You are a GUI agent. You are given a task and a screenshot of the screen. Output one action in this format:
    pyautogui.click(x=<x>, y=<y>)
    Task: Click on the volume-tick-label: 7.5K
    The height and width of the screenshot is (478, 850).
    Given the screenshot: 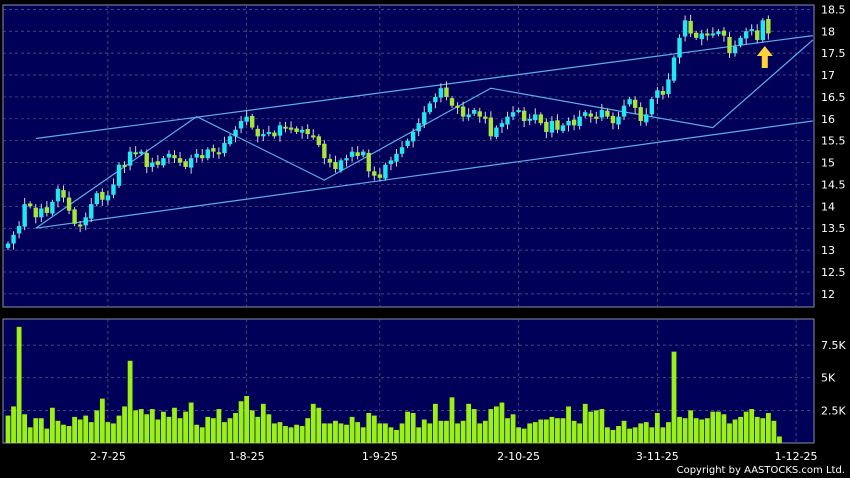 What is the action you would take?
    pyautogui.click(x=833, y=345)
    